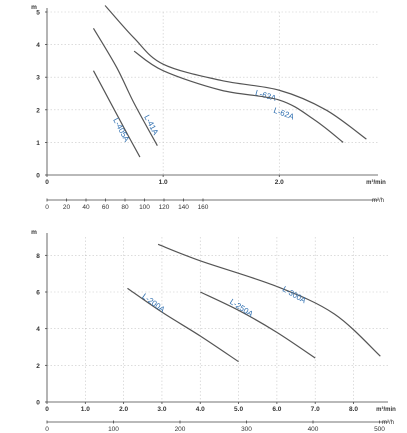  What do you see at coordinates (161, 409) in the screenshot?
I see `x-tick-label: 3.0` at bounding box center [161, 409].